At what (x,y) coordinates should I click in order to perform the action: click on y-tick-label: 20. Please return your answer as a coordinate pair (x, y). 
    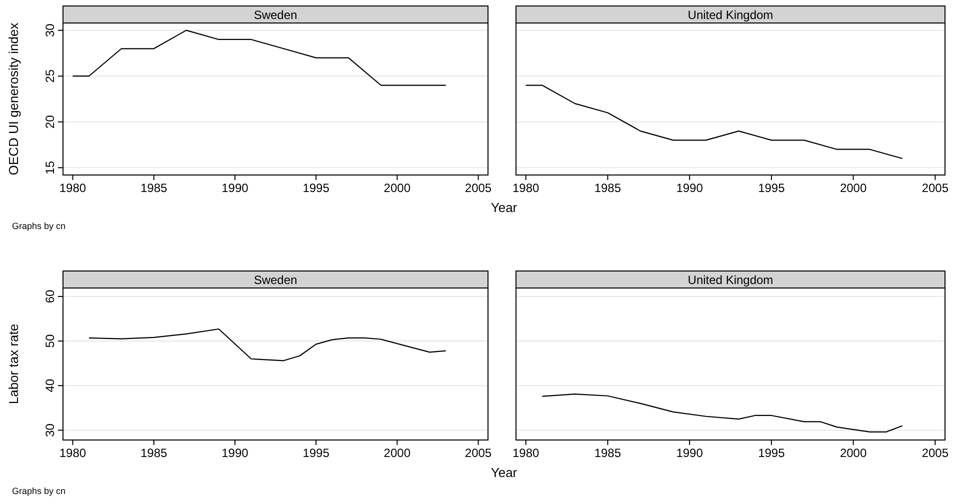
    Looking at the image, I should click on (50, 121).